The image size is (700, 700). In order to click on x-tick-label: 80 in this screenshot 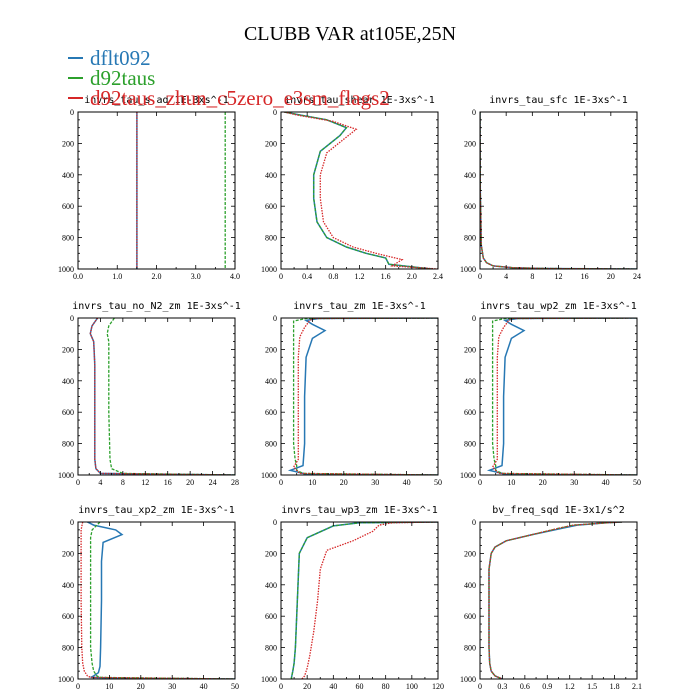, I will do `click(386, 686)`.